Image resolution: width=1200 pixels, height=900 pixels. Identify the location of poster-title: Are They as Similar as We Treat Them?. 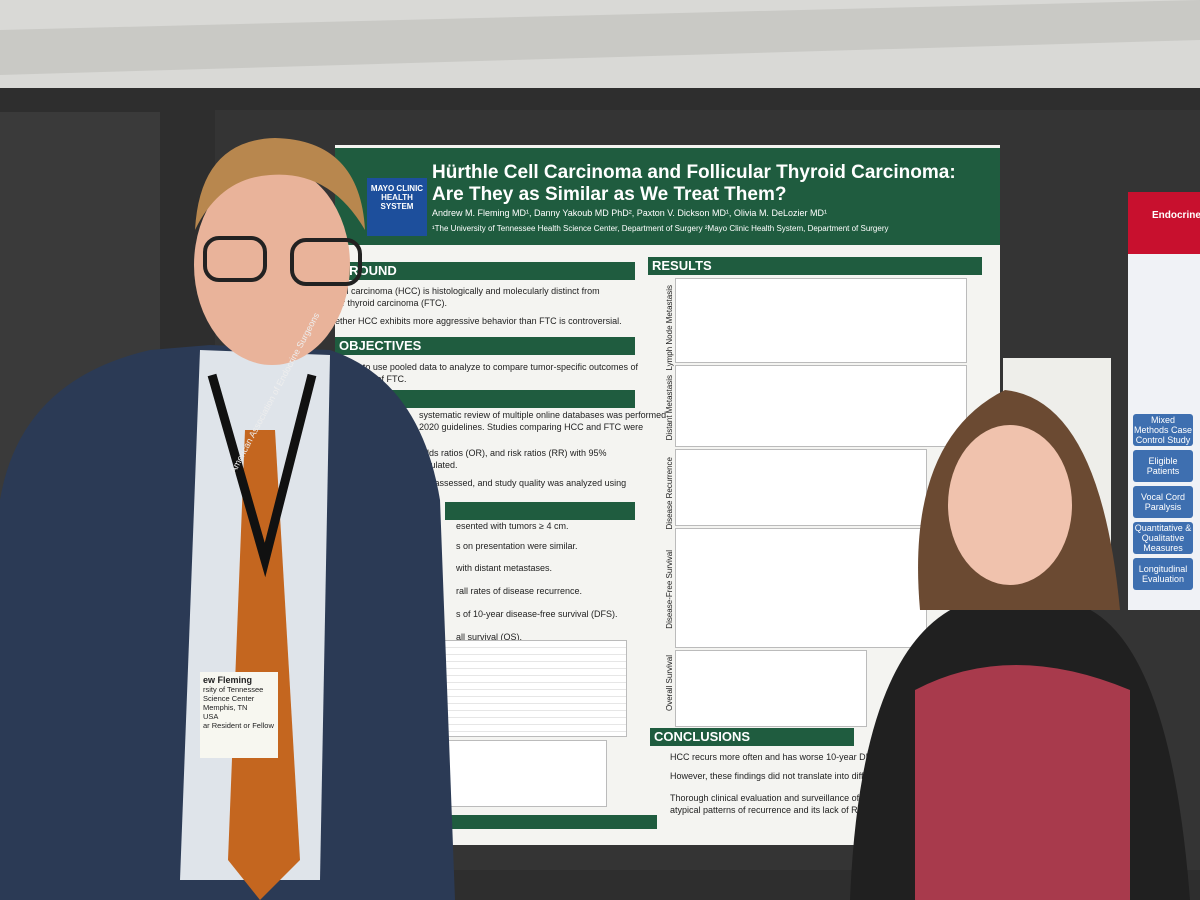
(609, 194).